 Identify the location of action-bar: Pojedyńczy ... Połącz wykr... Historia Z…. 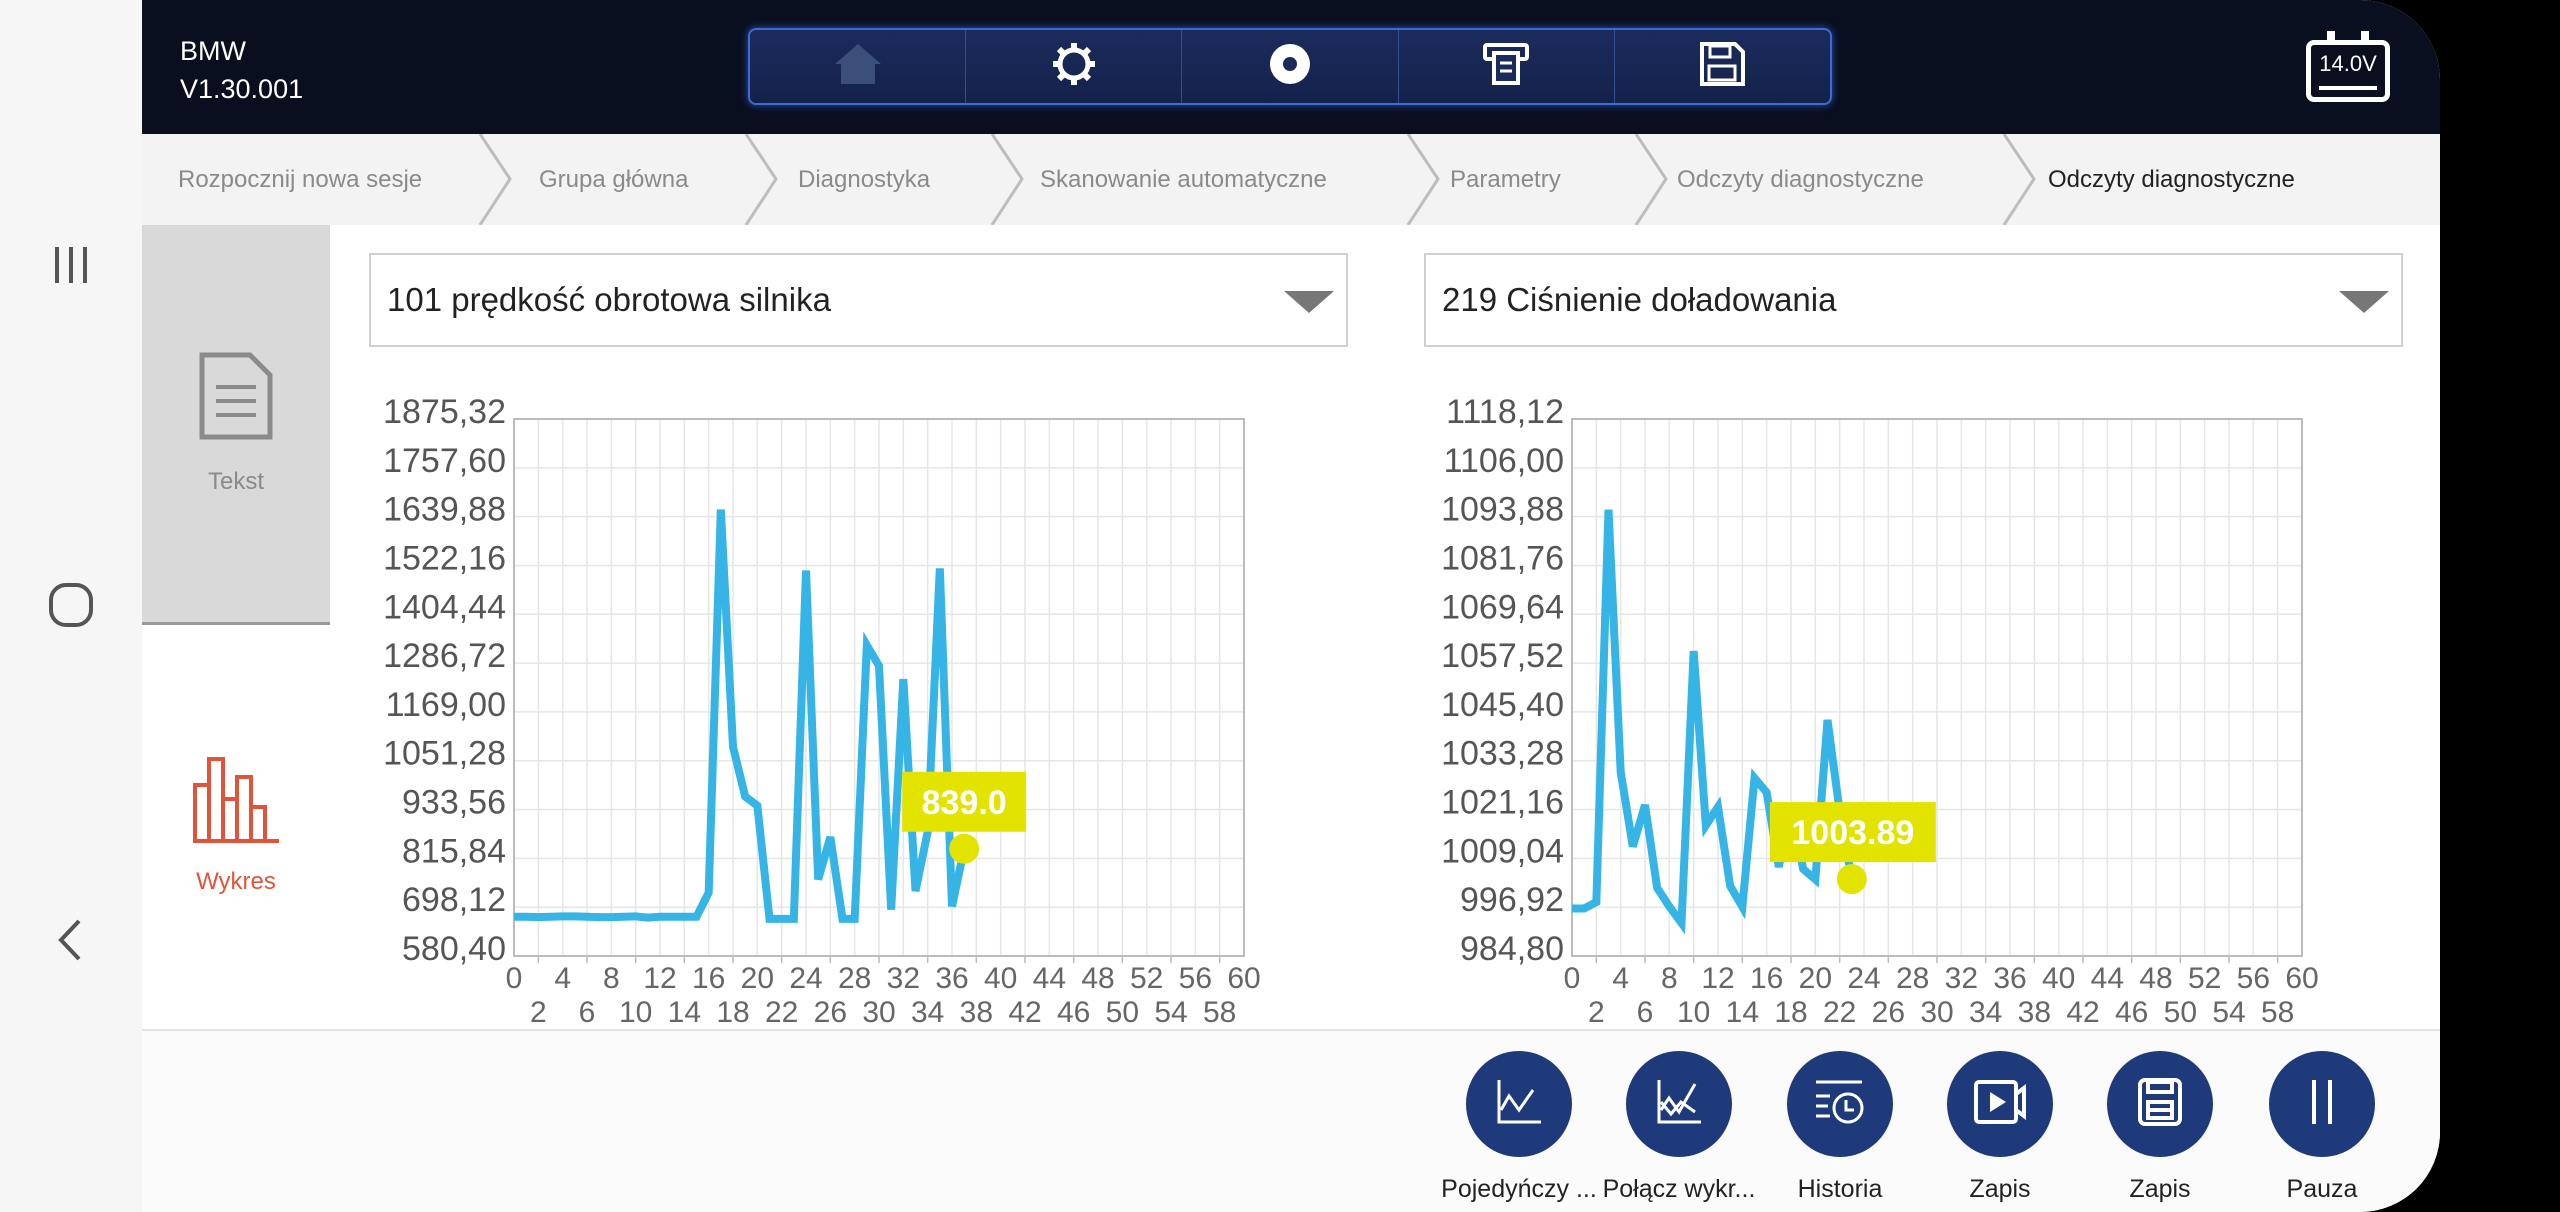
(1291, 1120).